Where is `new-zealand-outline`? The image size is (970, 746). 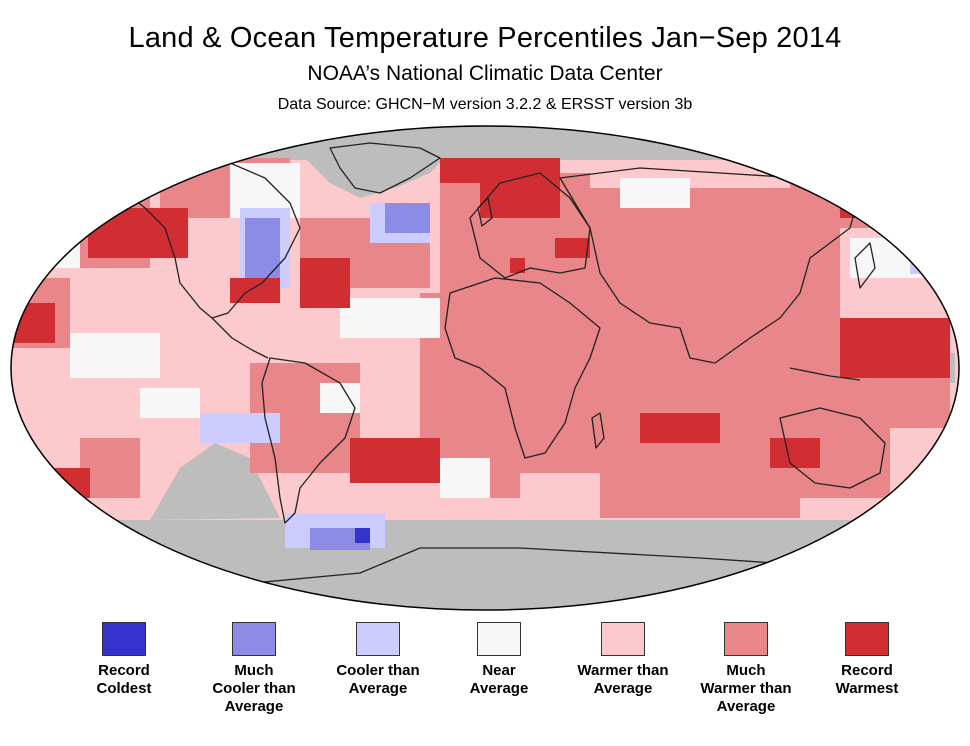
new-zealand-outline is located at coordinates (923, 480).